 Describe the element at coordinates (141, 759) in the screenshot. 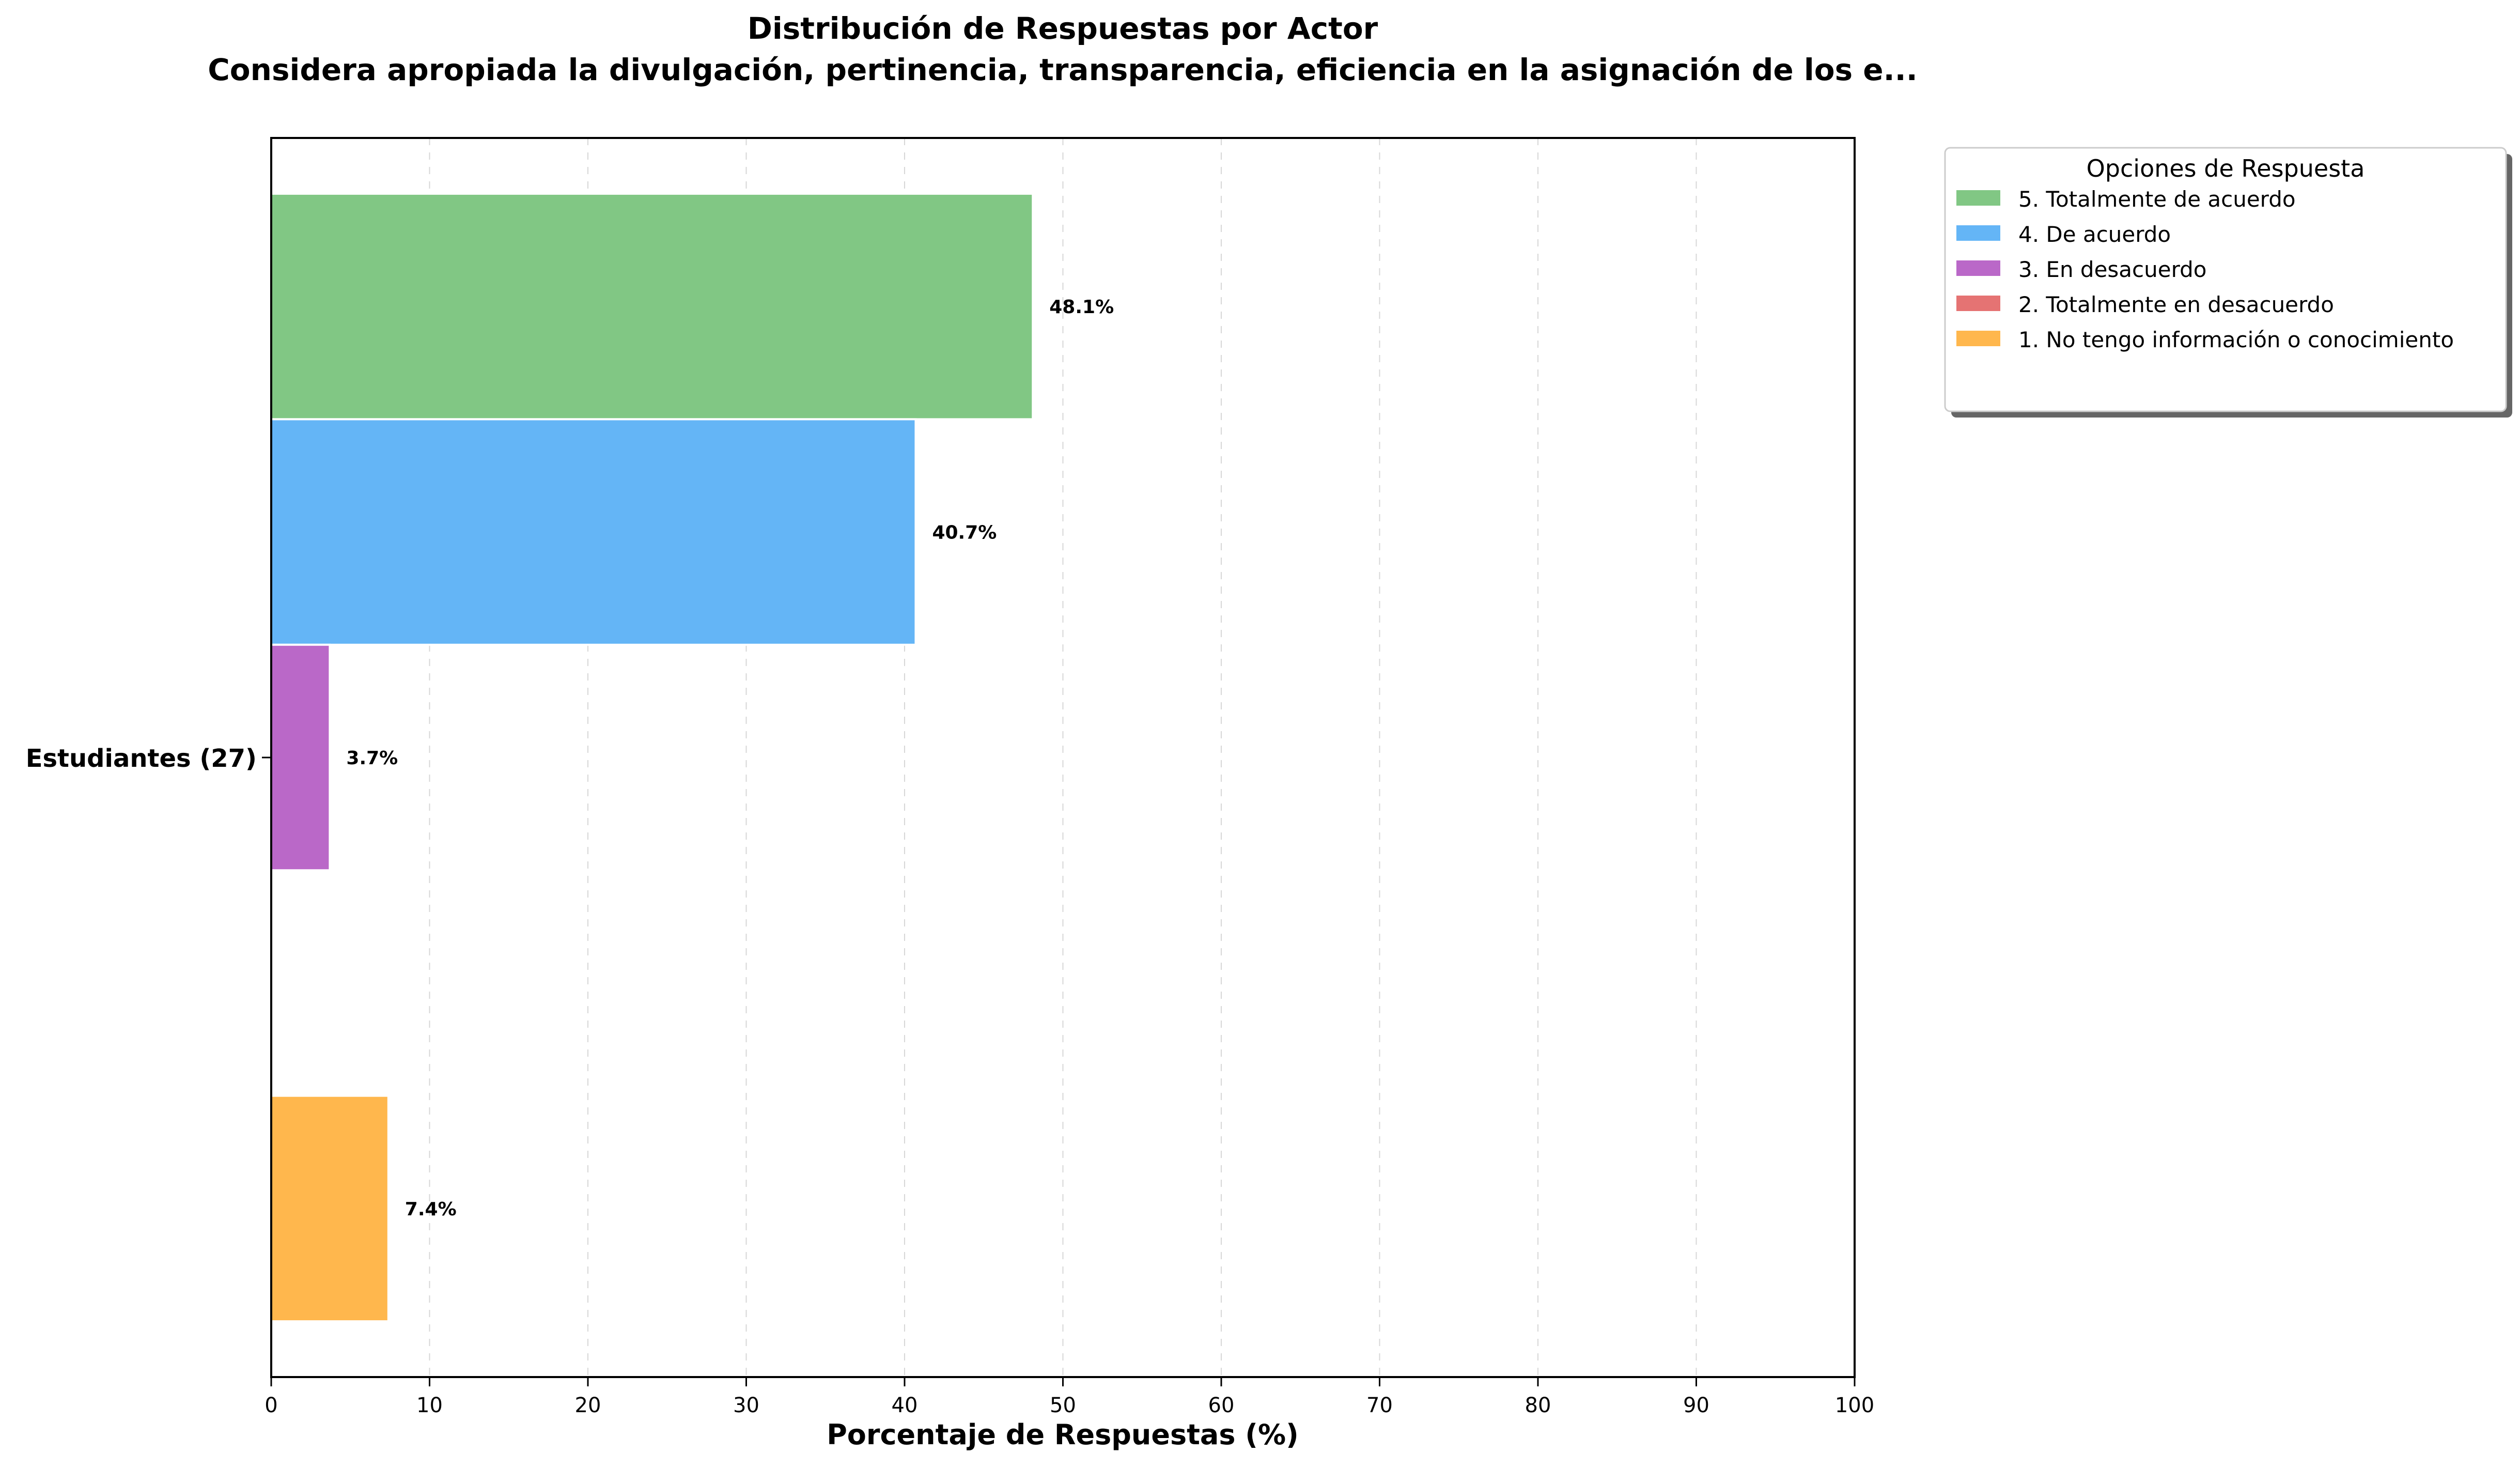

I see `y-tick-label: Estudiantes (27)` at that location.